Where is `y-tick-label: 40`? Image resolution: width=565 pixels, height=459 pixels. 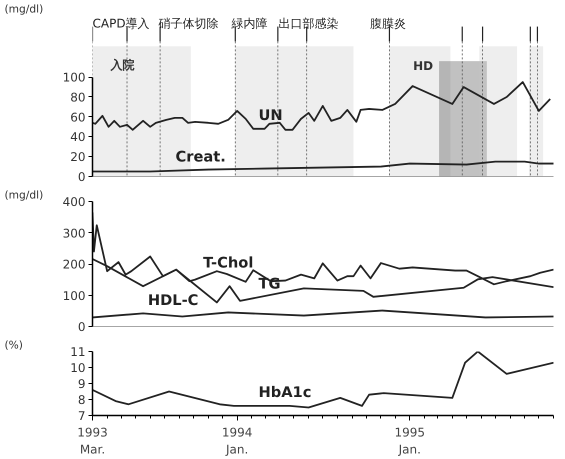
y-tick-label: 40 is located at coordinates (78, 137).